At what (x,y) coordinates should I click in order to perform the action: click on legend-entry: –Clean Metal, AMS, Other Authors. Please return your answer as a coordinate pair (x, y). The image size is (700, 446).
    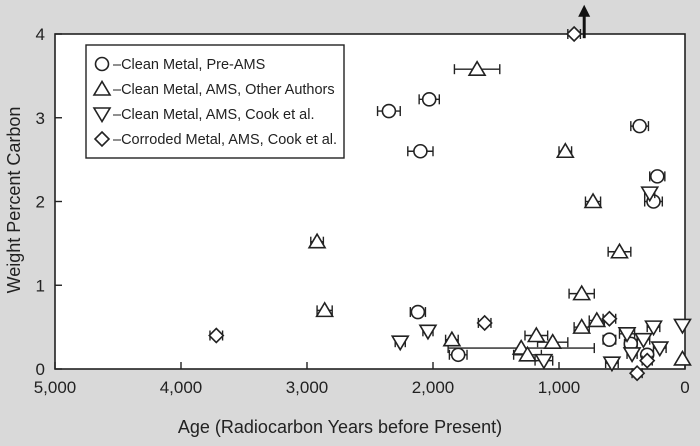
    Looking at the image, I should click on (213, 88).